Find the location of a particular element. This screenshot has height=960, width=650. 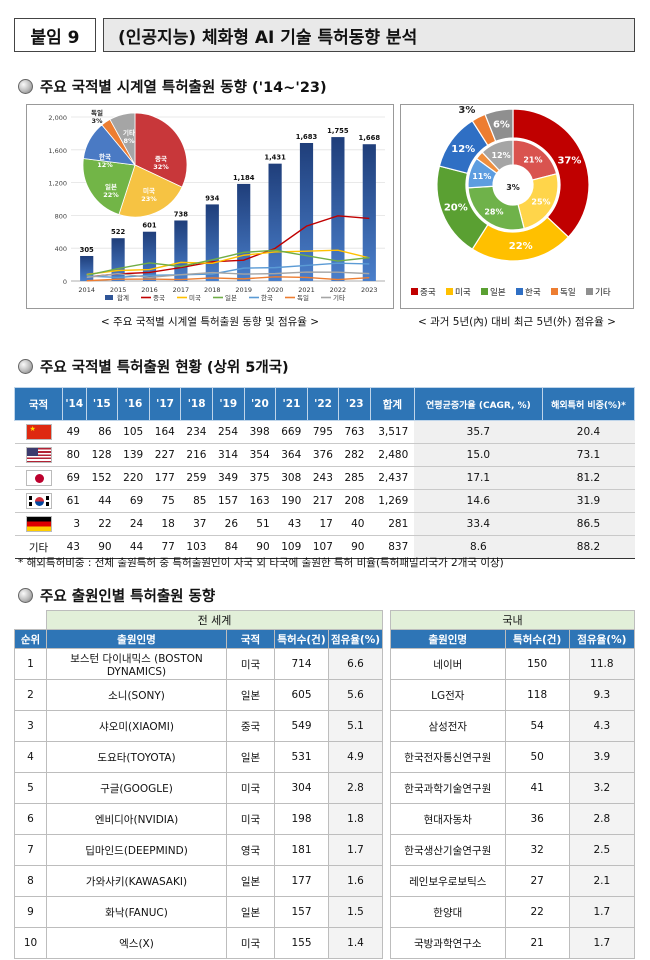

chart-caption-left: < 주요 국적별 시계열 특허출원 동향 및 점유율 > is located at coordinates (210, 322).